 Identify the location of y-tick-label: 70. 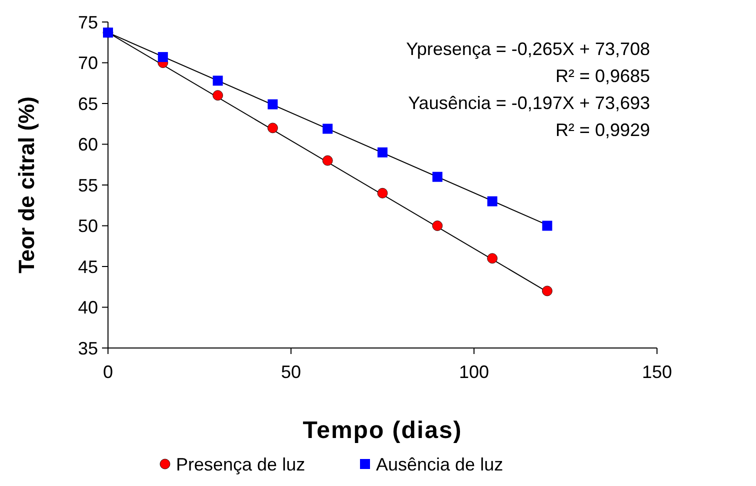
(88, 63).